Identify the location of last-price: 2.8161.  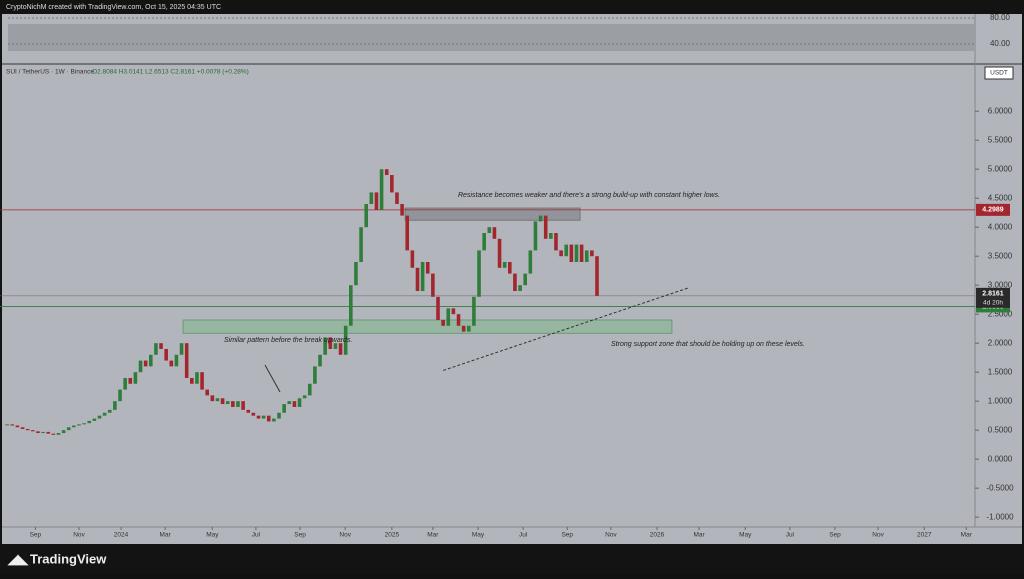
(993, 294).